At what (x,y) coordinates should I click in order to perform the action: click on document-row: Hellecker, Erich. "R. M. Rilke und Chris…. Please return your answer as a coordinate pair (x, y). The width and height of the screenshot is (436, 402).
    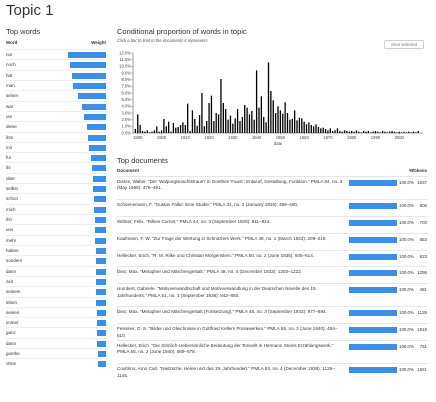
    Looking at the image, I should click on (272, 258).